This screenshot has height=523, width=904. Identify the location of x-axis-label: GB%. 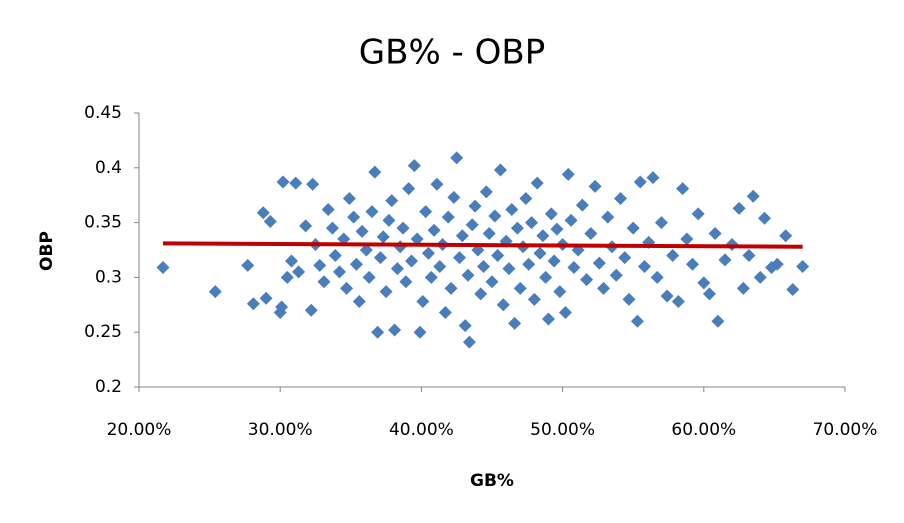
(492, 481).